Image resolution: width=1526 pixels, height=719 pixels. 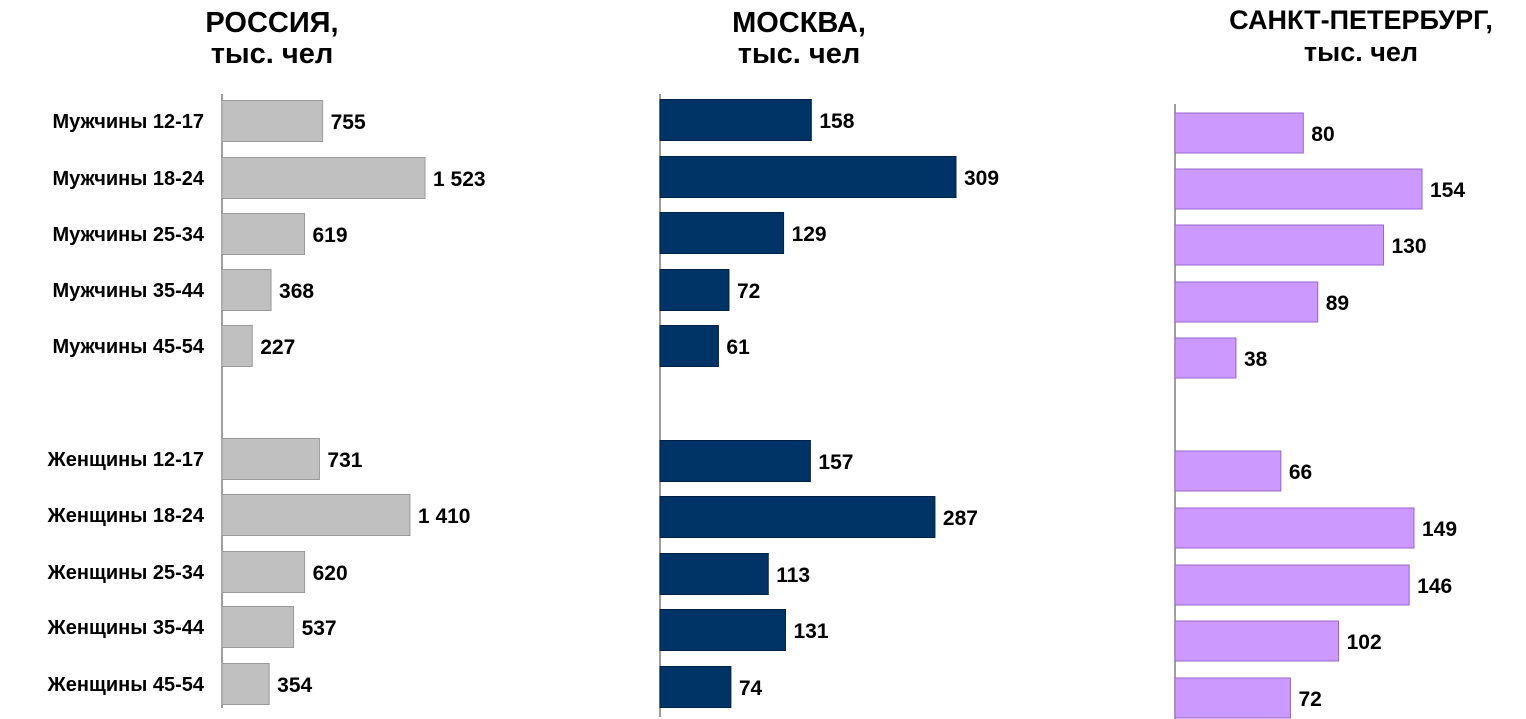 I want to click on panel-1-value-label-4: 368, so click(x=296, y=291).